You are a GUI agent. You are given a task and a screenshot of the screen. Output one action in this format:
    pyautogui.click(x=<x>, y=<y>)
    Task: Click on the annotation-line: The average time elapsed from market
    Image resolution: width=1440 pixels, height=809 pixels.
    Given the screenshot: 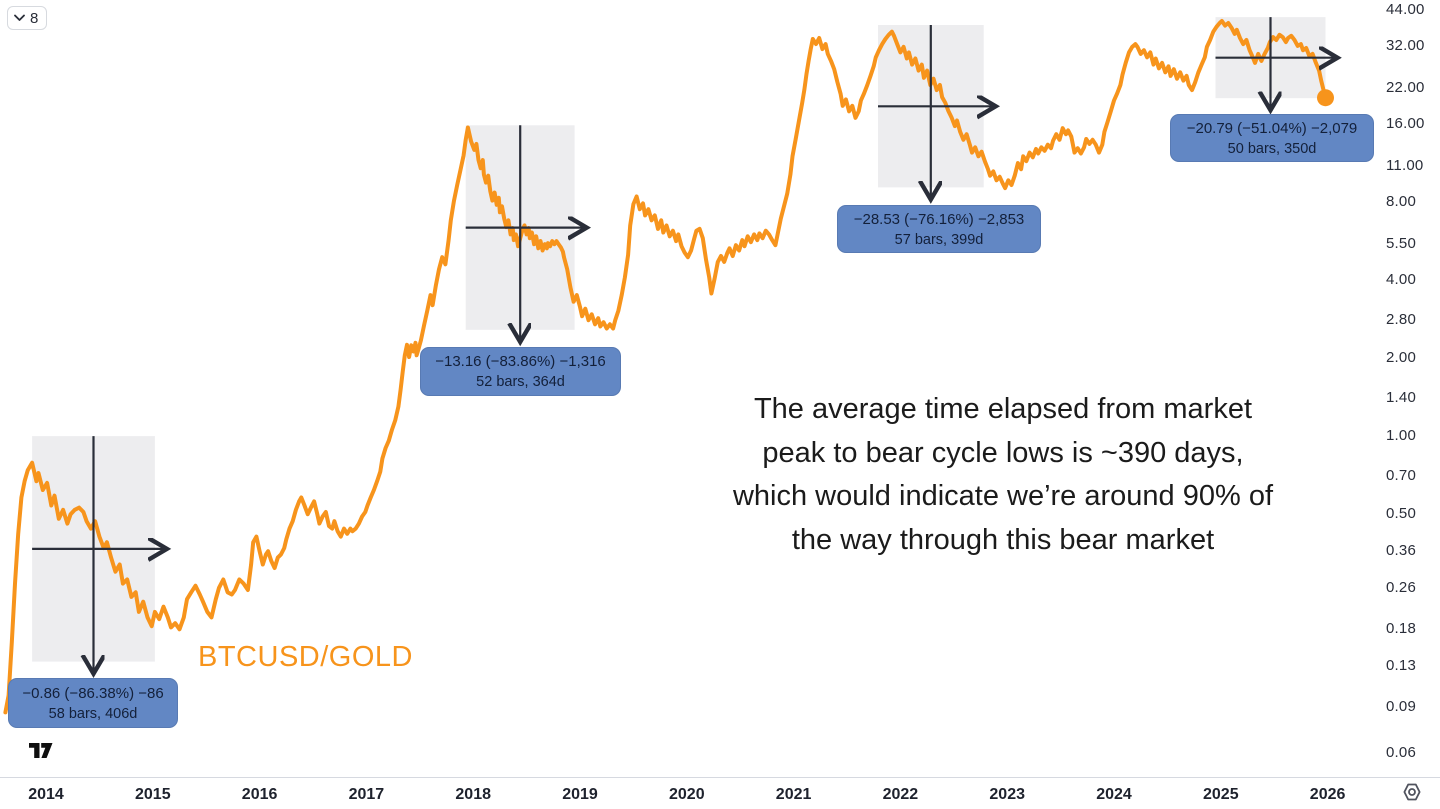 What is the action you would take?
    pyautogui.click(x=1003, y=409)
    